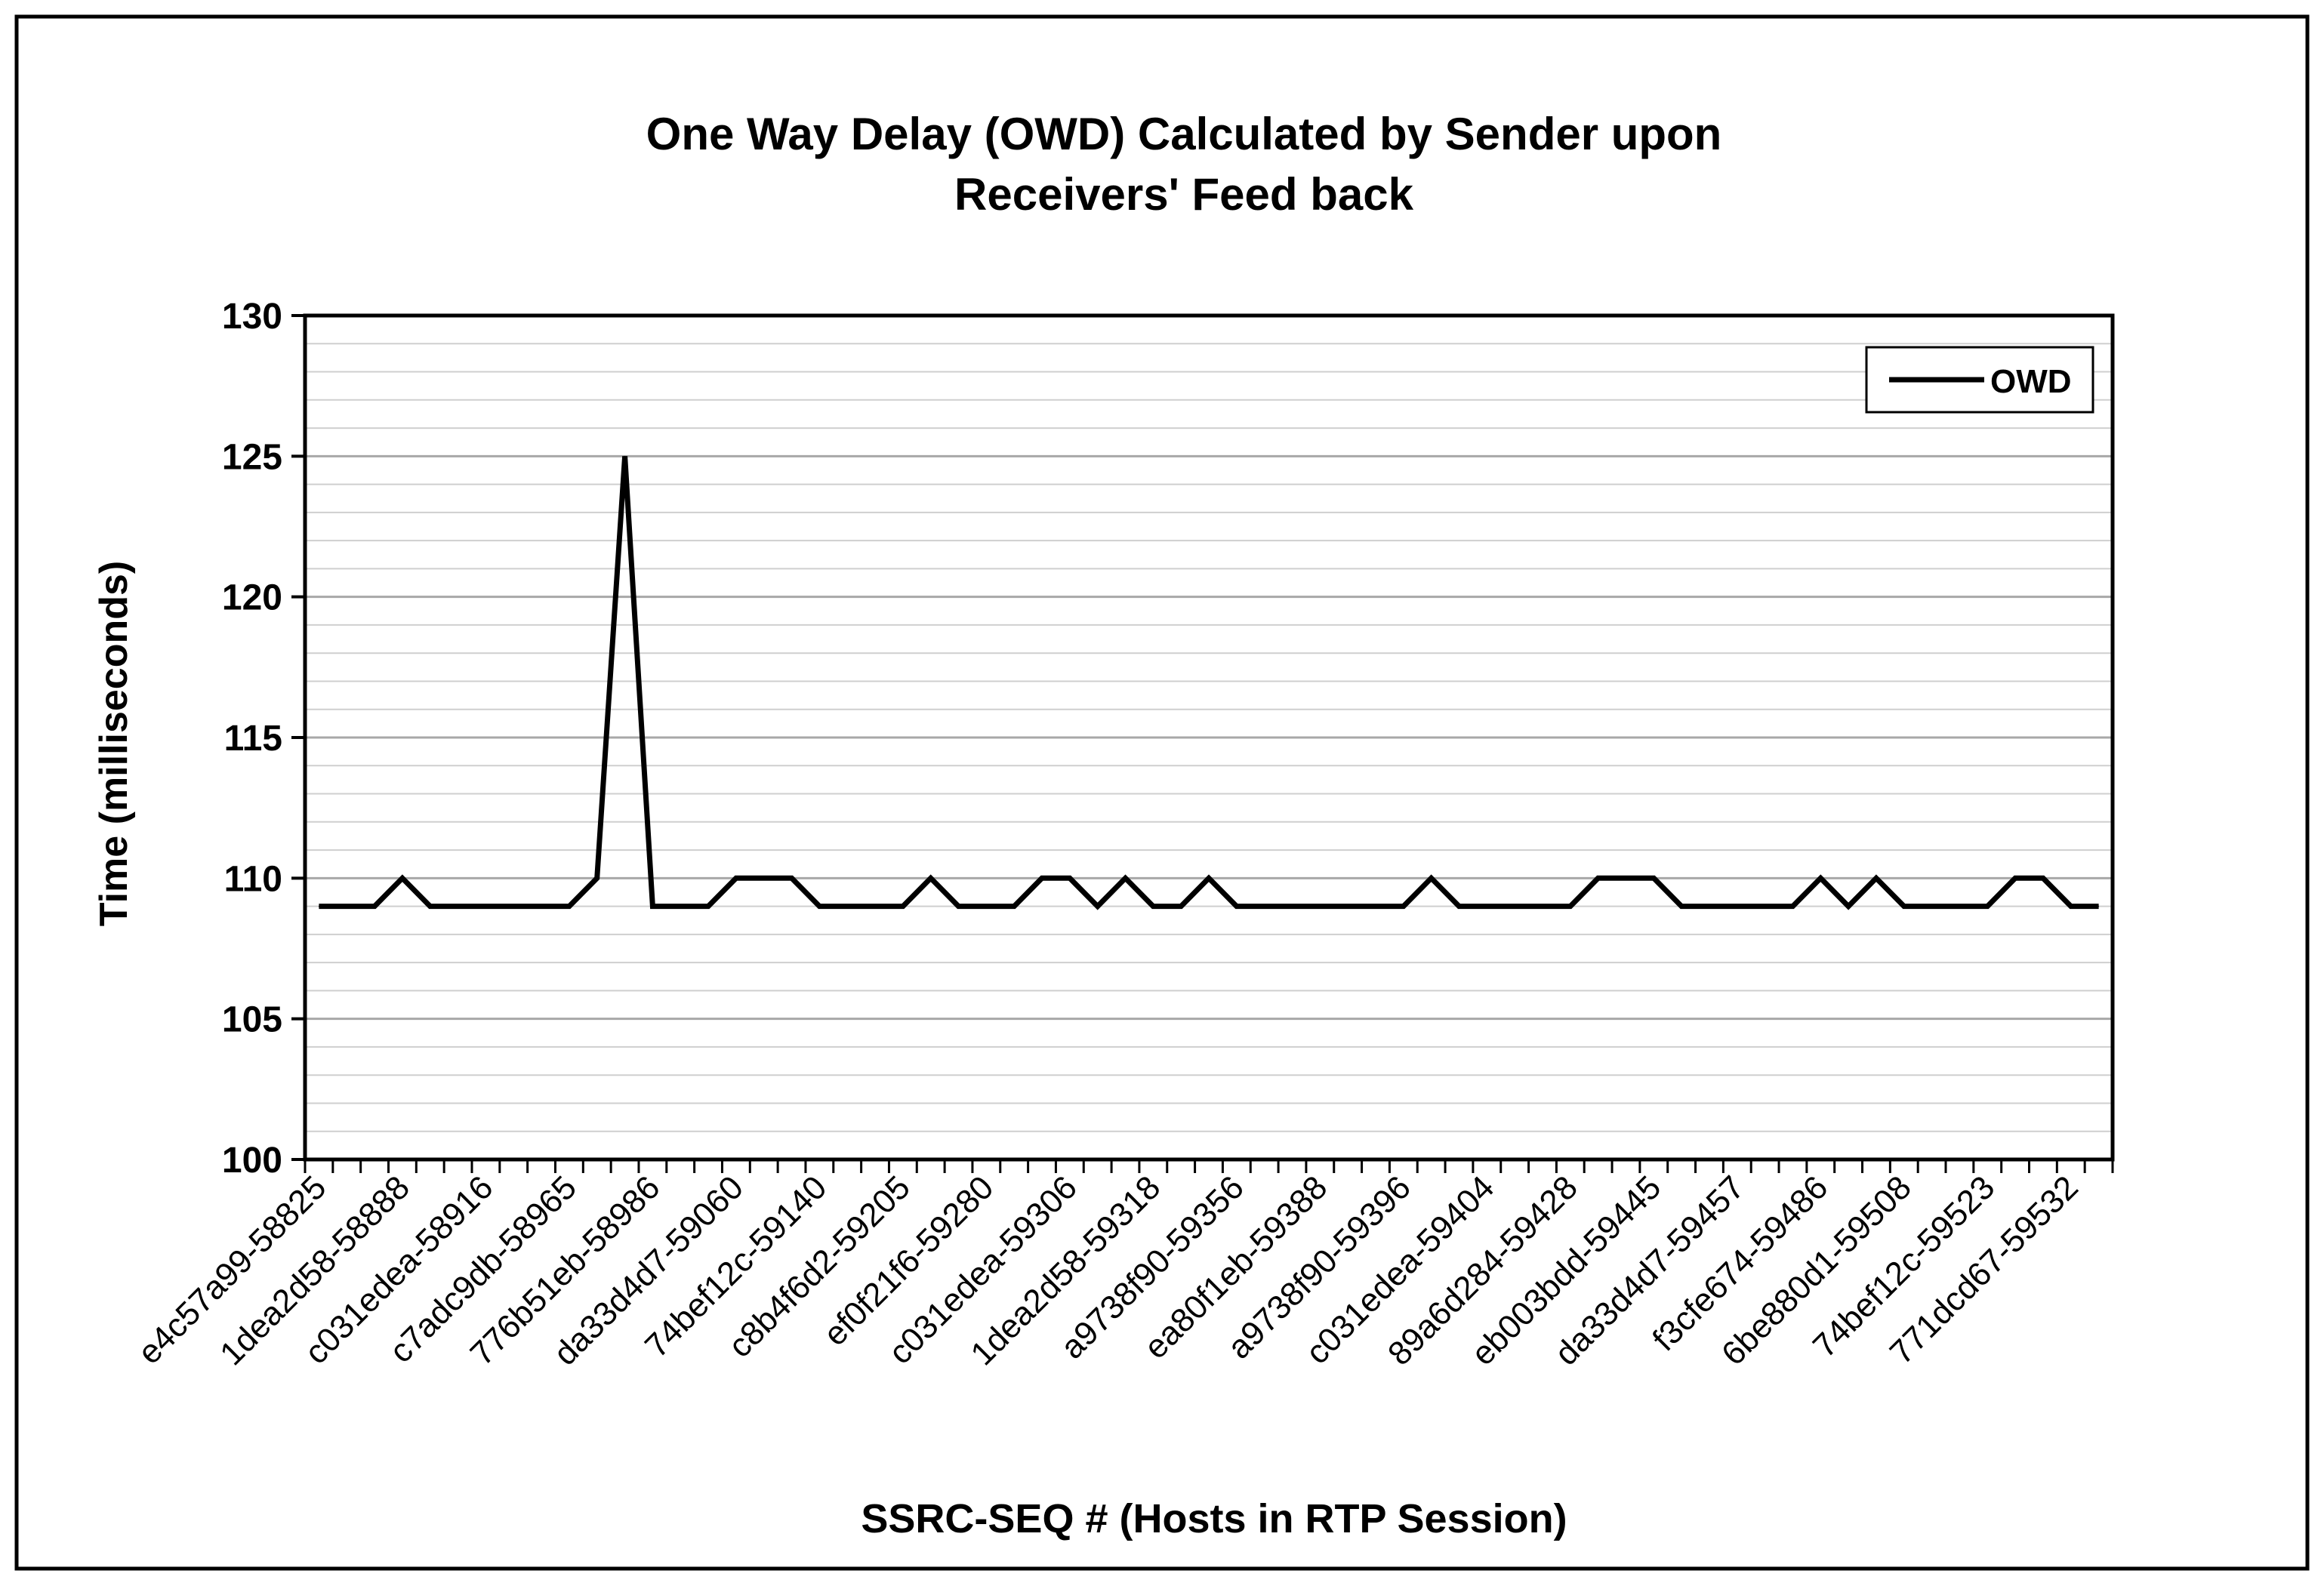 This screenshot has width=2324, height=1589. I want to click on y-tick-label: 125, so click(252, 457).